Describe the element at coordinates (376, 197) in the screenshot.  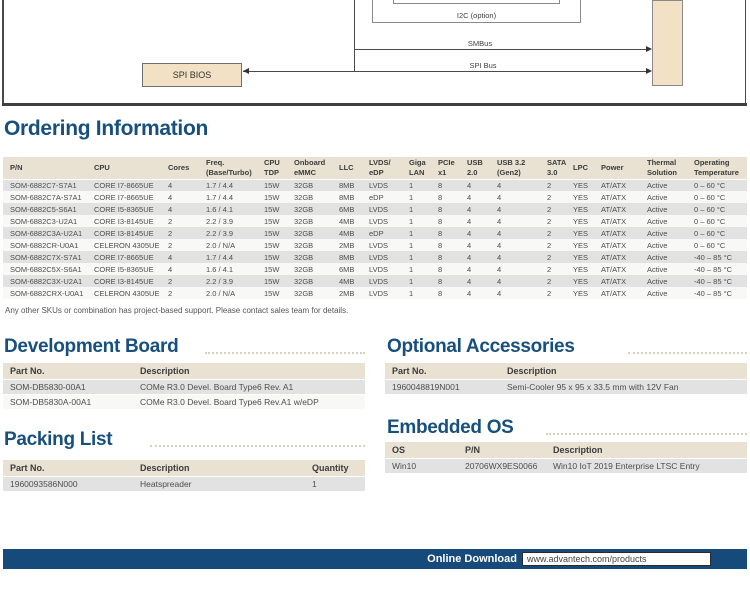
I see `table-cell: eDP` at that location.